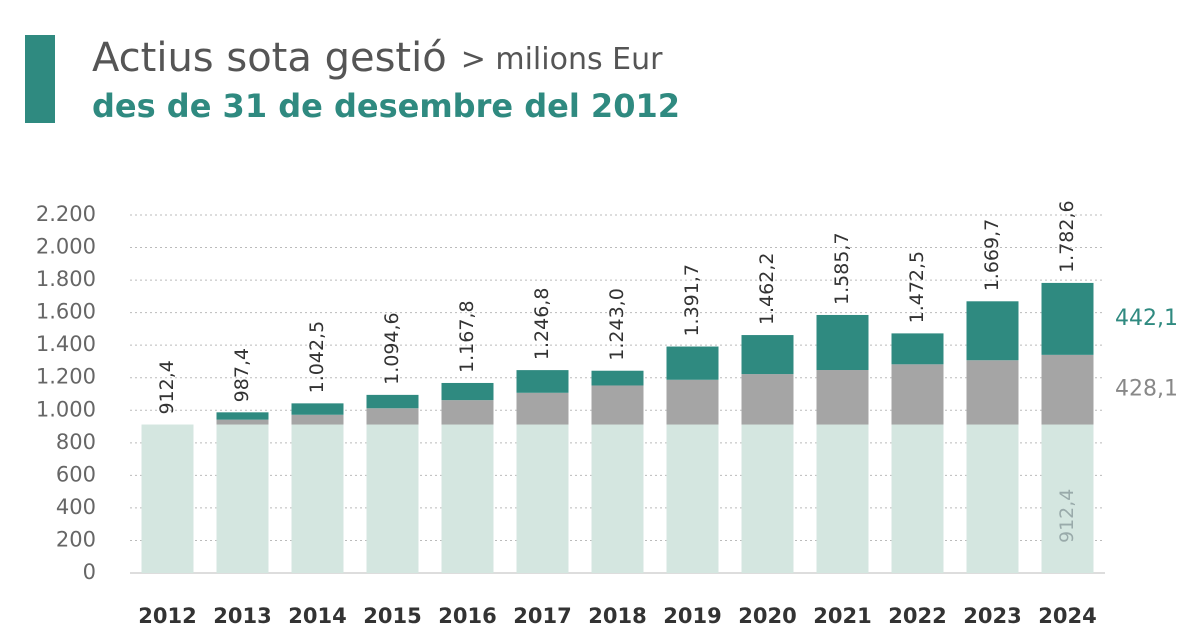 The height and width of the screenshot is (630, 1200). I want to click on x-tick-label: 2019, so click(692, 616).